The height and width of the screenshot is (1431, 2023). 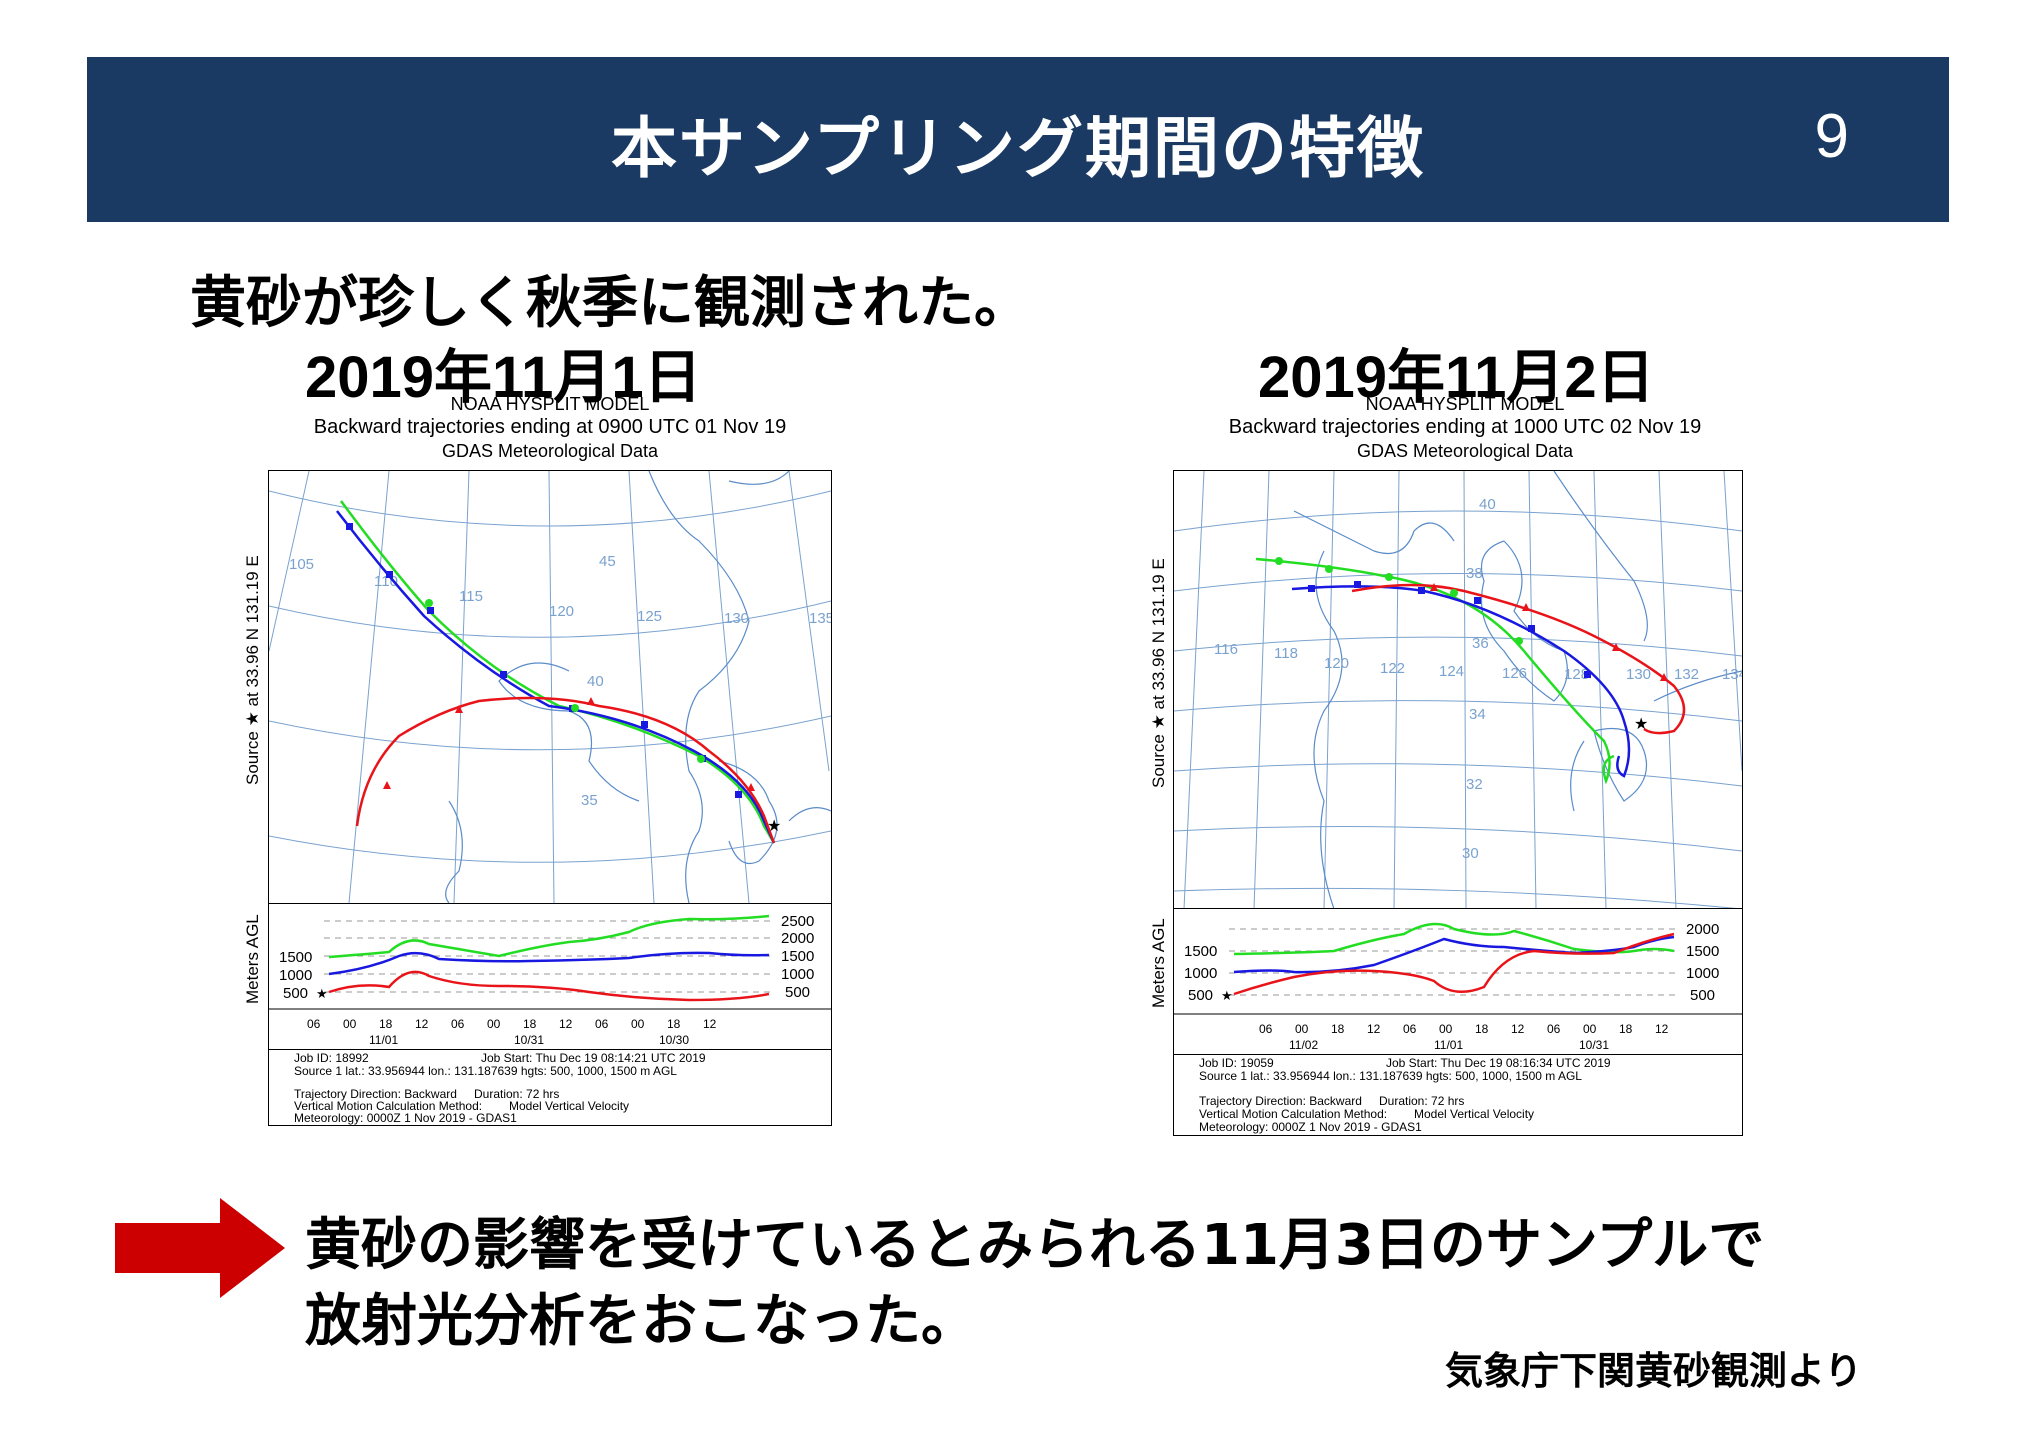 I want to click on figure-2-vertical: Vertical Motion Calculation Method:, so click(x=1293, y=1114).